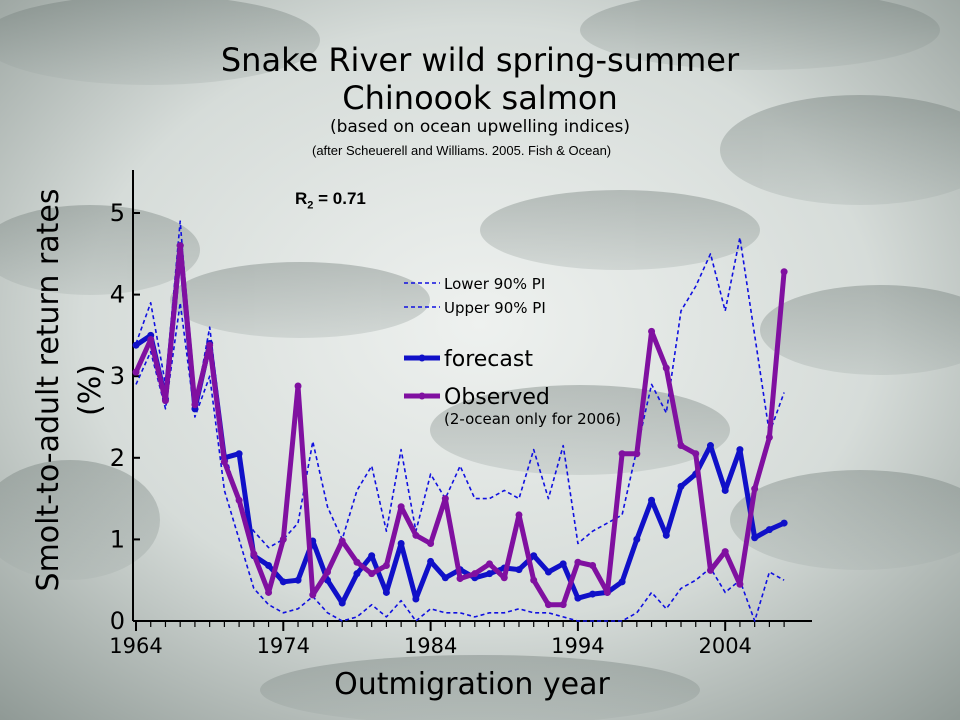 This screenshot has width=960, height=720. What do you see at coordinates (151, 339) in the screenshot?
I see `point-observed-1965` at bounding box center [151, 339].